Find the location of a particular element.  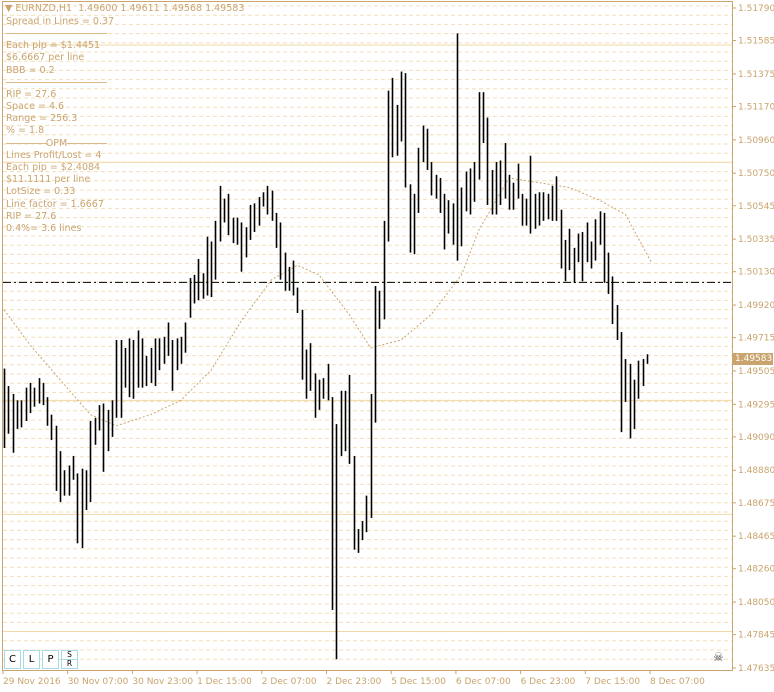

x-tick-label: 7 Dec 15:00 is located at coordinates (612, 682).